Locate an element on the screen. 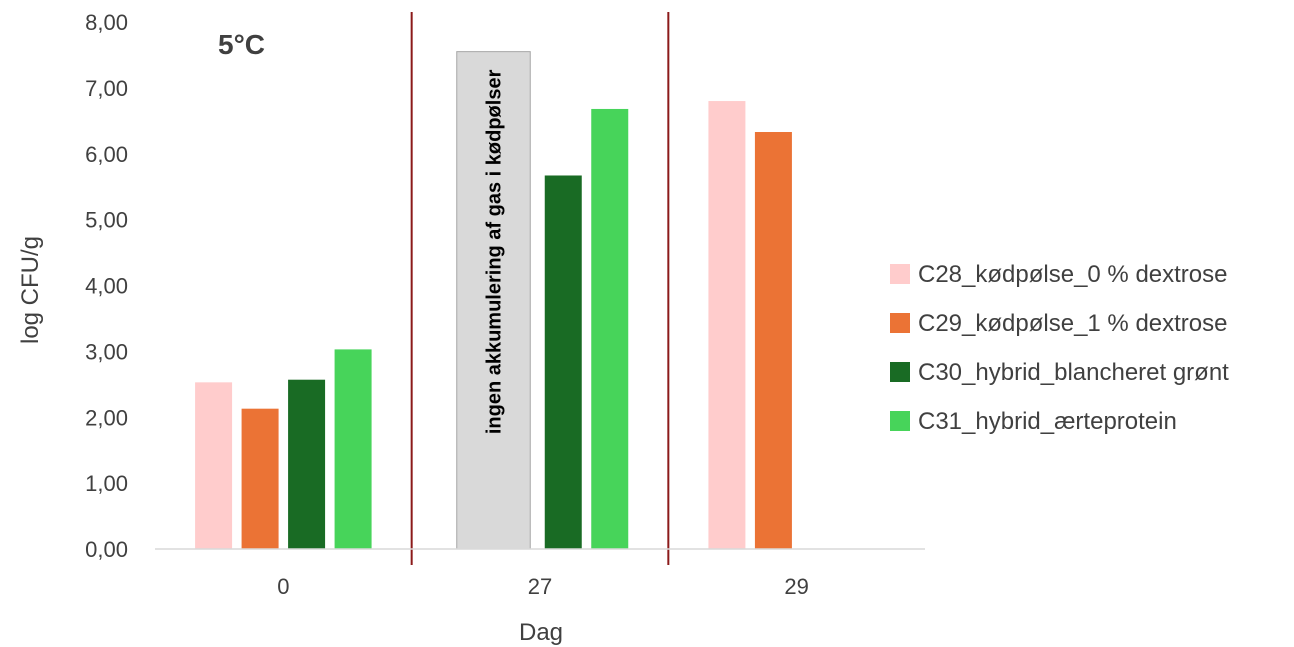 Image resolution: width=1294 pixels, height=647 pixels. annotation-text: ingen akkumulering af gas i kødpølser is located at coordinates (495, 251).